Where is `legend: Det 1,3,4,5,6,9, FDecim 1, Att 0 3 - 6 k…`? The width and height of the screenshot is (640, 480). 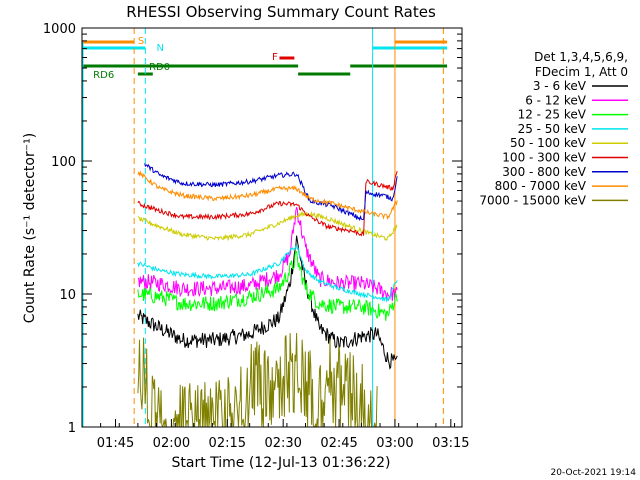
legend: Det 1,3,4,5,6,9, FDecim 1, Att 0 3 - 6 k… is located at coordinates (553, 128).